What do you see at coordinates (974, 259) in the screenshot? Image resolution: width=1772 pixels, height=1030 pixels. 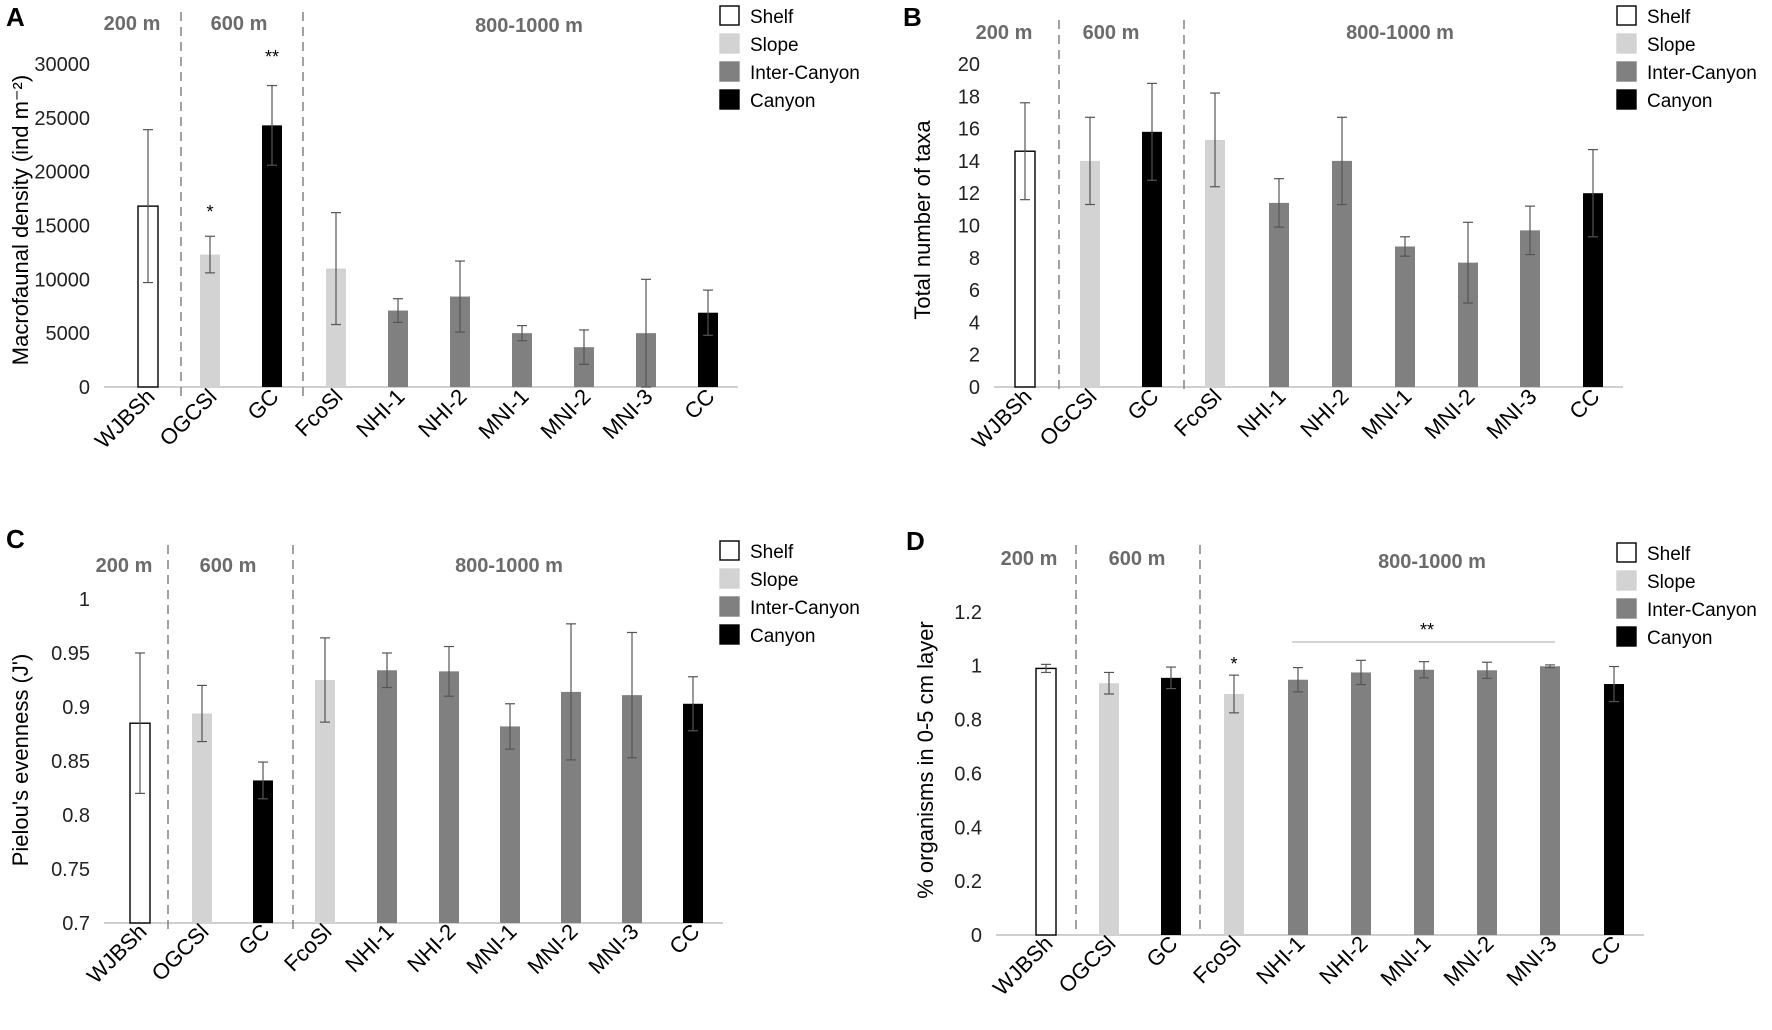 I see `y-tick-label: 8` at bounding box center [974, 259].